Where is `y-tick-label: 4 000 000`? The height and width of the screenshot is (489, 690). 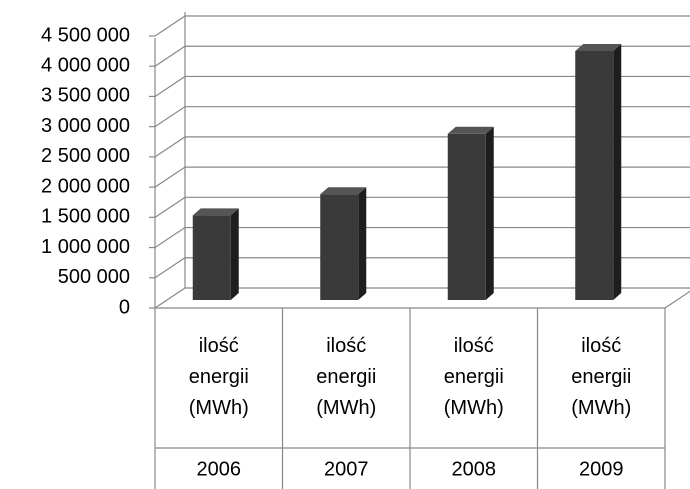
y-tick-label: 4 000 000 is located at coordinates (85, 66).